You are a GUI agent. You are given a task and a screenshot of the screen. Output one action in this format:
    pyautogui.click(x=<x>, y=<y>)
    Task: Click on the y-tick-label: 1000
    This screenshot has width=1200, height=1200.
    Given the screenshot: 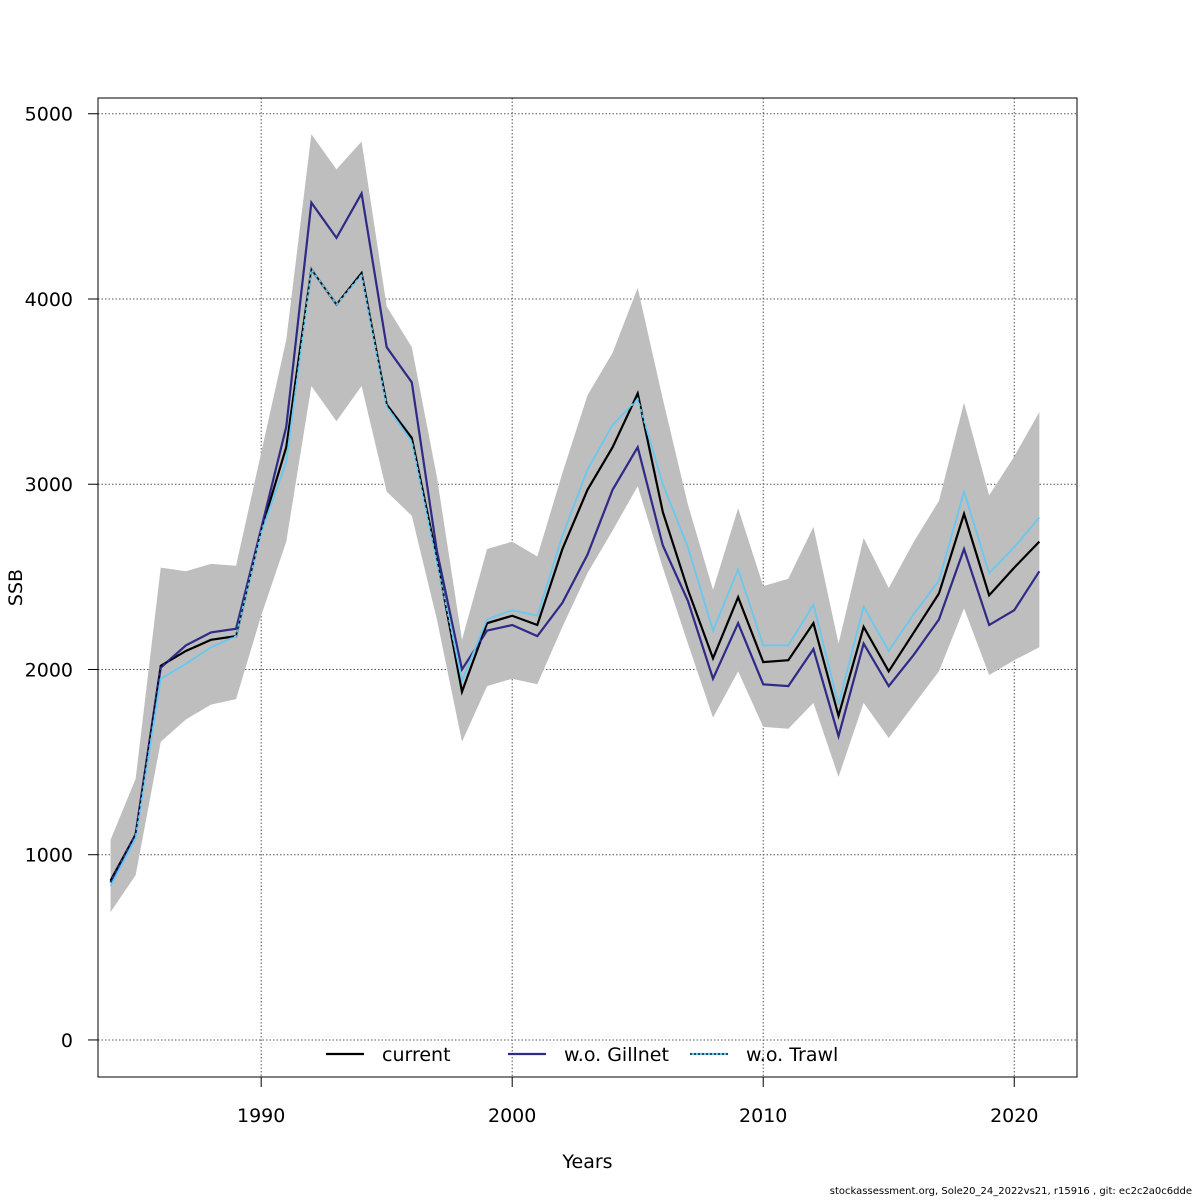 What is the action you would take?
    pyautogui.click(x=49, y=856)
    